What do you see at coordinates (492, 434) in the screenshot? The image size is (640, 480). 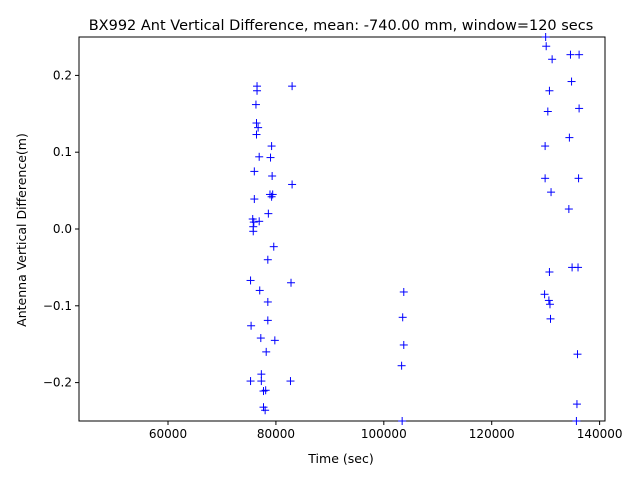 I see `x-tick-label: 120000` at bounding box center [492, 434].